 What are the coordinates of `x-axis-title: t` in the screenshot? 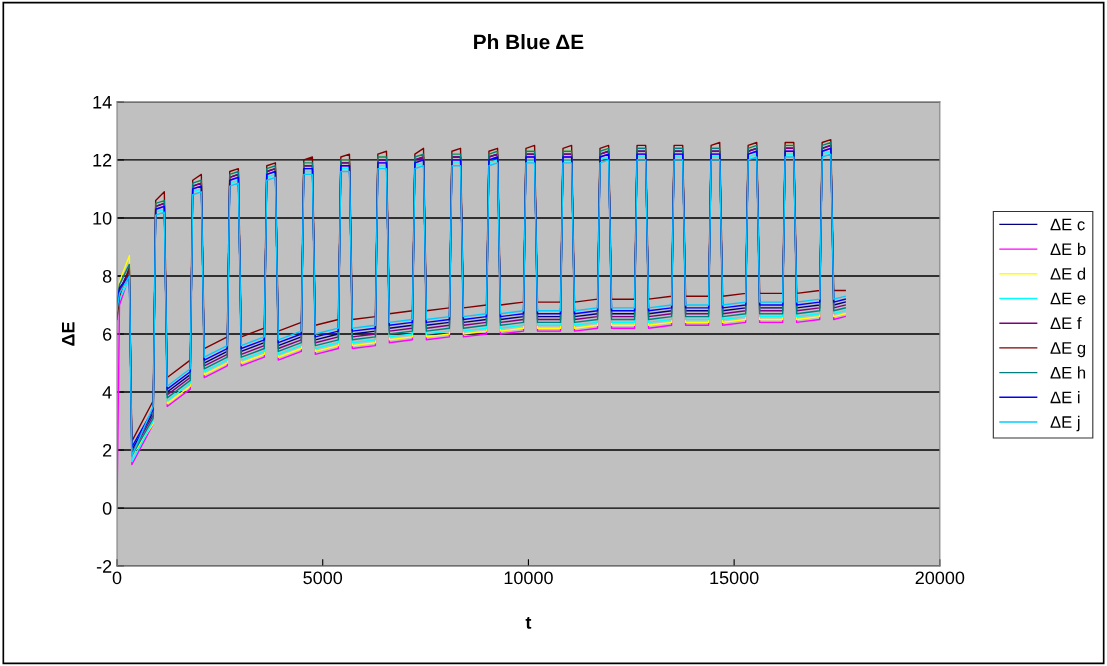 It's located at (528, 622).